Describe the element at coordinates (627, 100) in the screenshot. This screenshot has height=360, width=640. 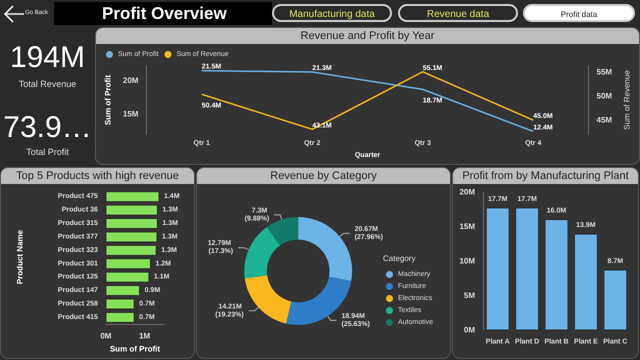
I see `y2-axis-title: Sum of Revenue` at that location.